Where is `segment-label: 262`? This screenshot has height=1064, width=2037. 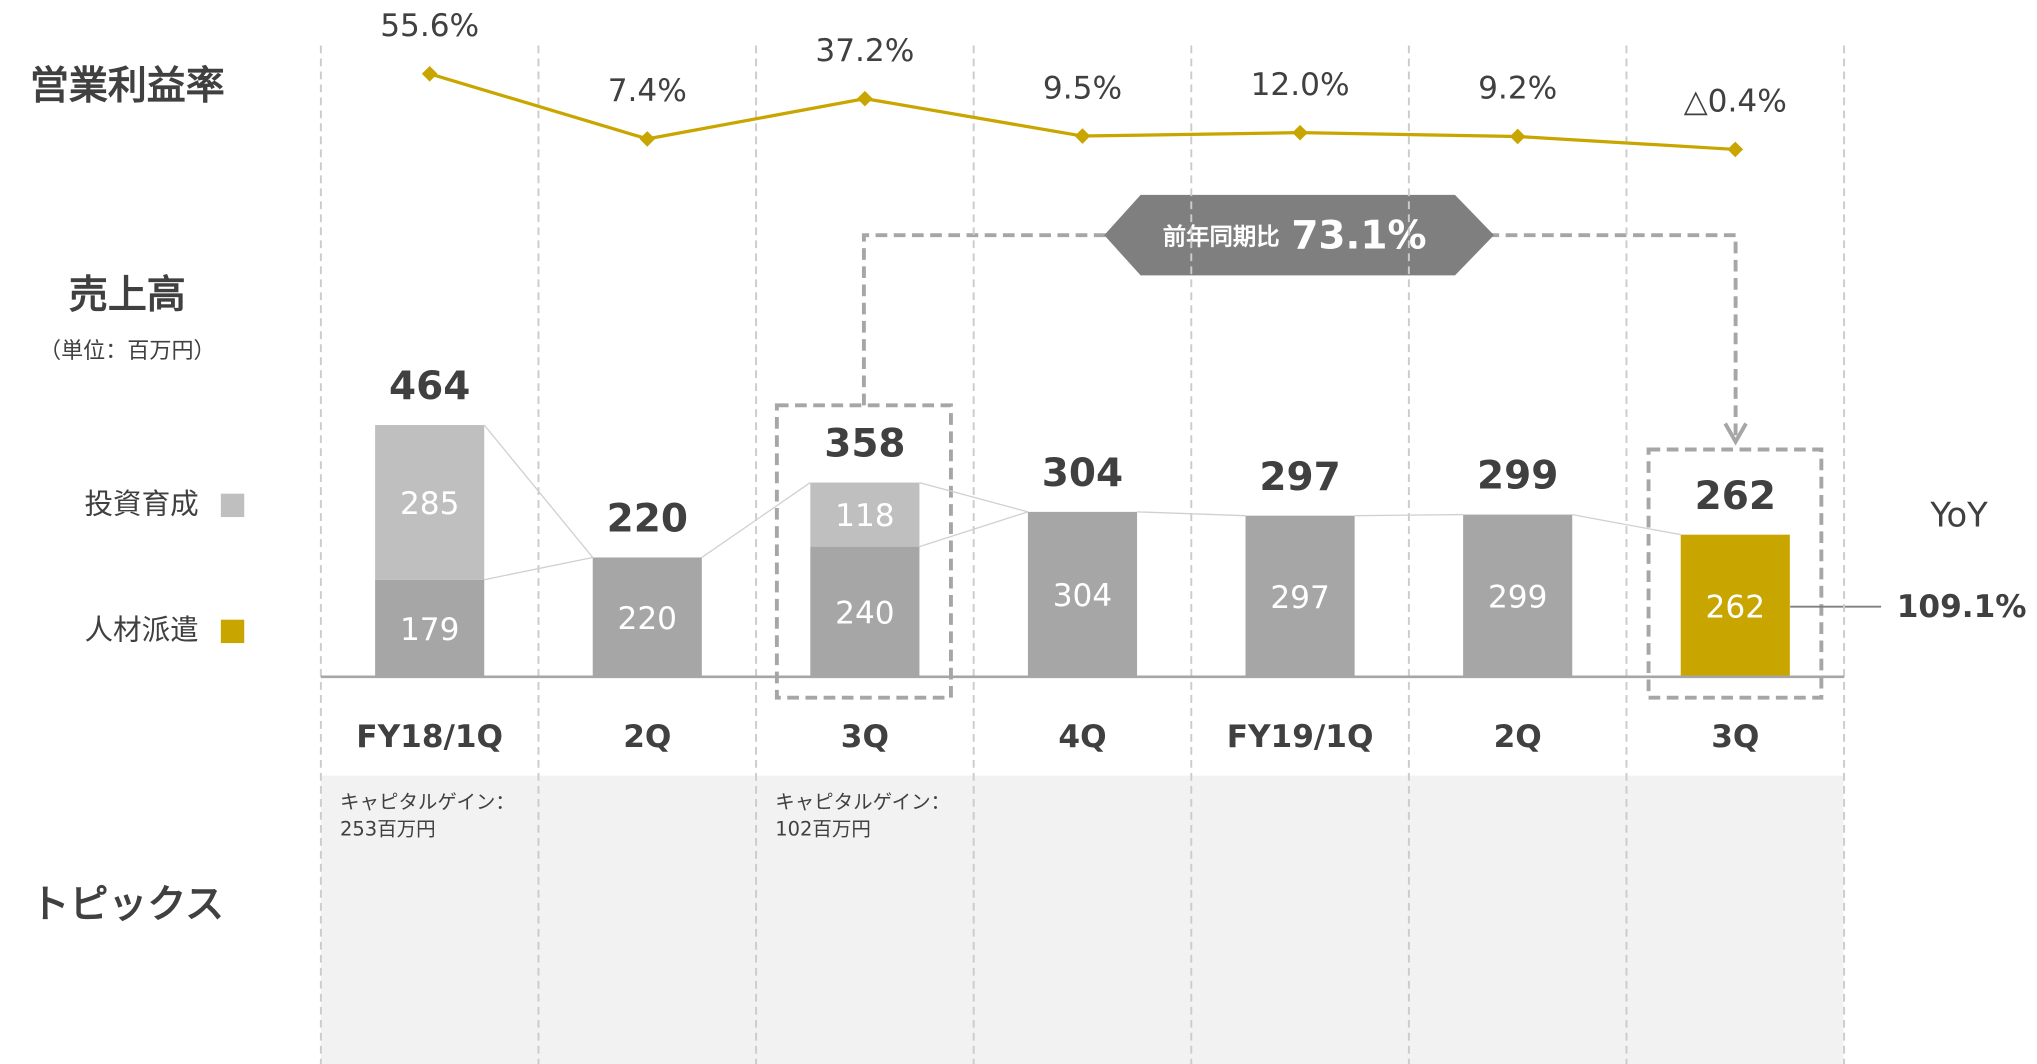 segment-label: 262 is located at coordinates (1735, 607).